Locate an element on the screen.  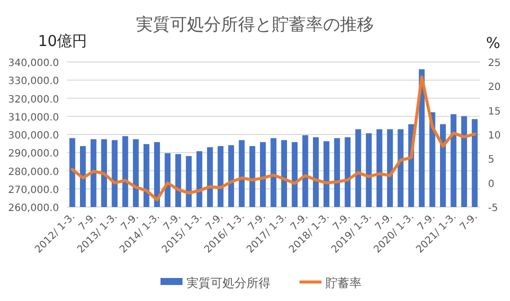
y-tick-label: 310,000.0 is located at coordinates (33, 118).